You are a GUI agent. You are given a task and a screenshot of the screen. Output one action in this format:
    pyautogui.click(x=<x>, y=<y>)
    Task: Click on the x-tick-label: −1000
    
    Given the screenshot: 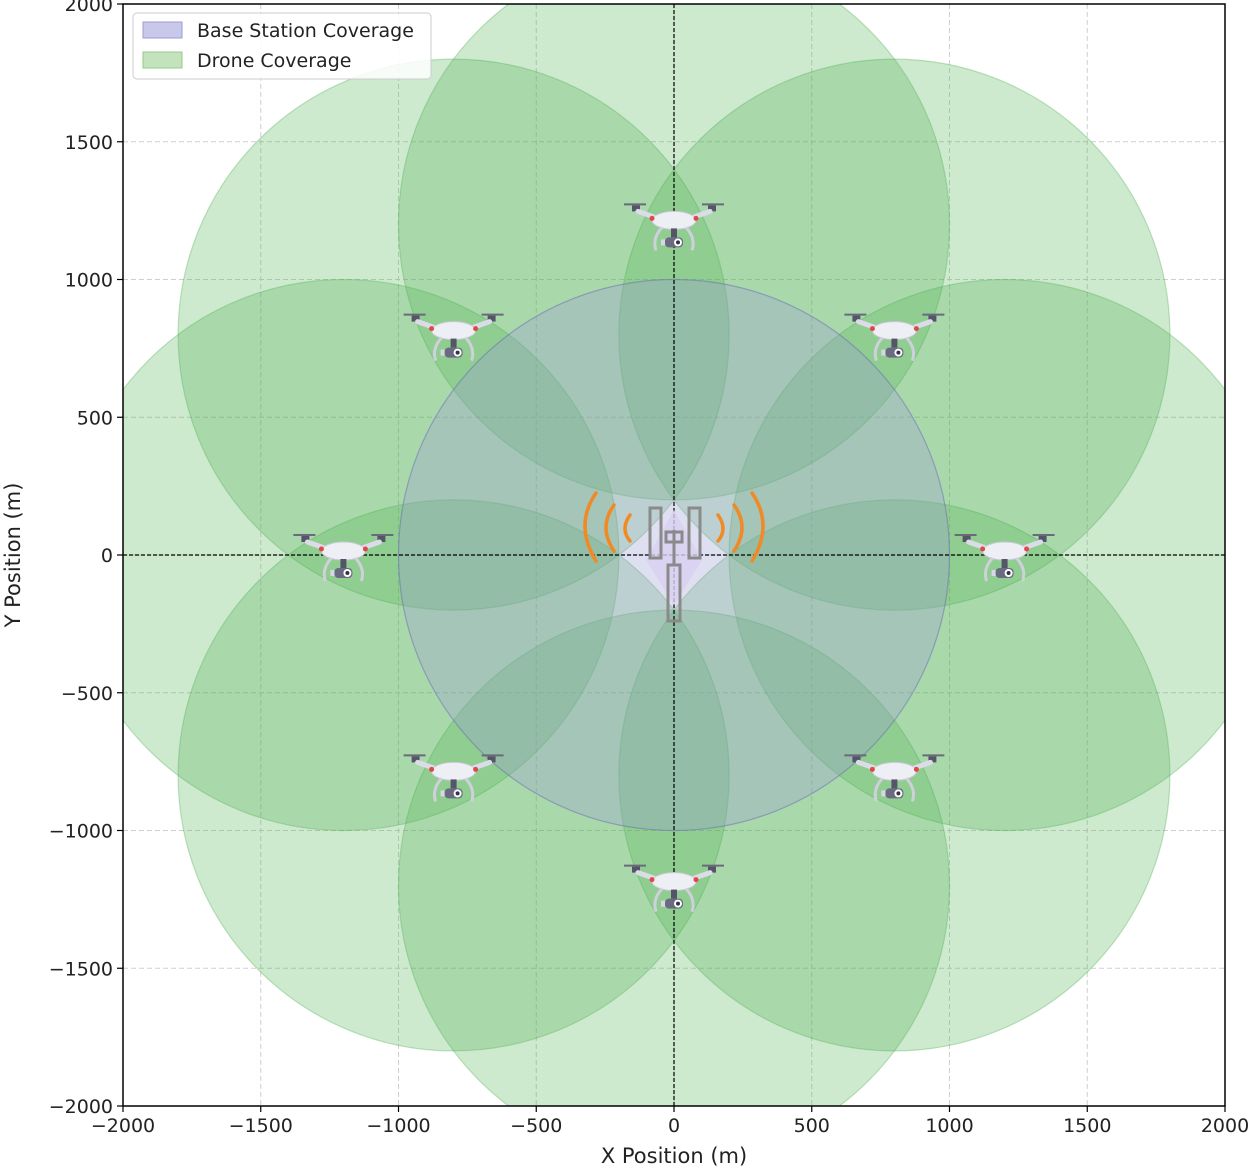 What is the action you would take?
    pyautogui.click(x=398, y=1126)
    